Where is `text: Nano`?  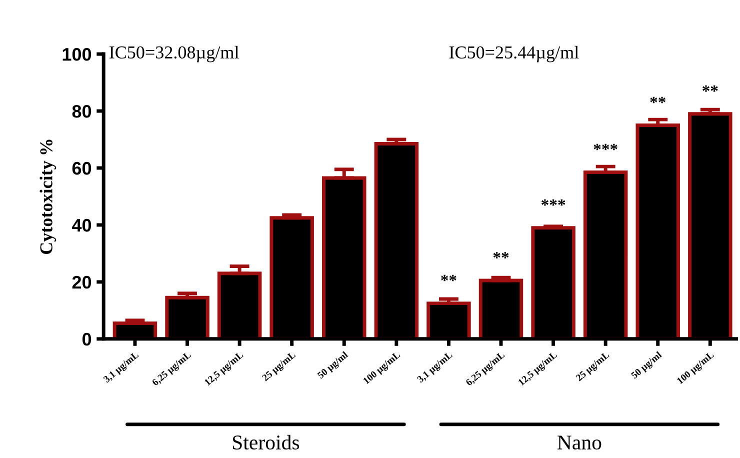 text: Nano is located at coordinates (579, 443).